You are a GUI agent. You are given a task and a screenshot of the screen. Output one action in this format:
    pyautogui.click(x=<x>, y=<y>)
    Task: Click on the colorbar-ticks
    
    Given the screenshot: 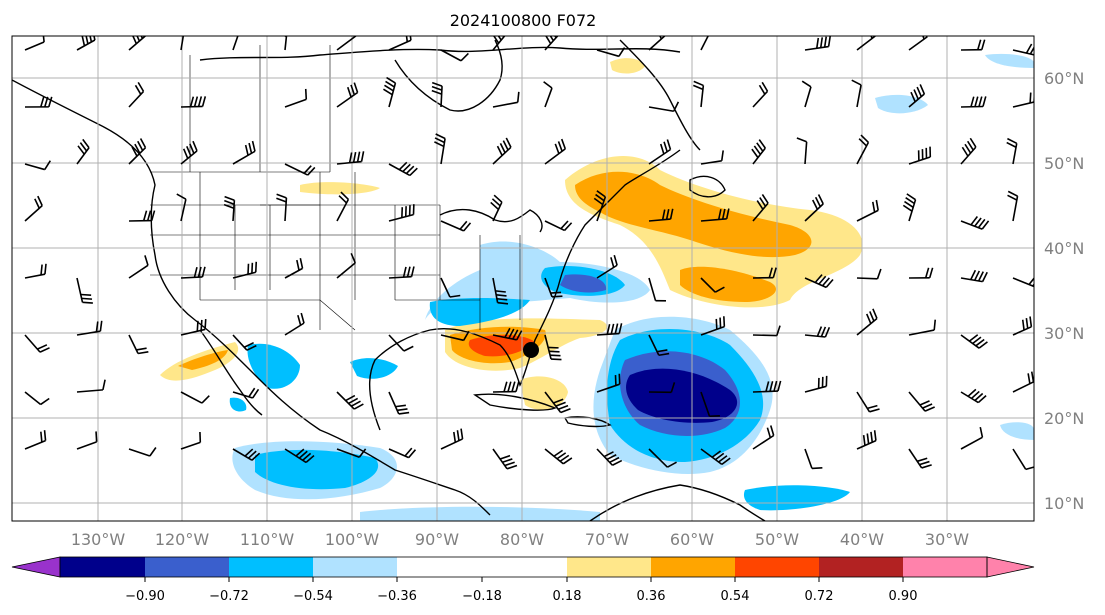 What is the action you would take?
    pyautogui.click(x=524, y=579)
    